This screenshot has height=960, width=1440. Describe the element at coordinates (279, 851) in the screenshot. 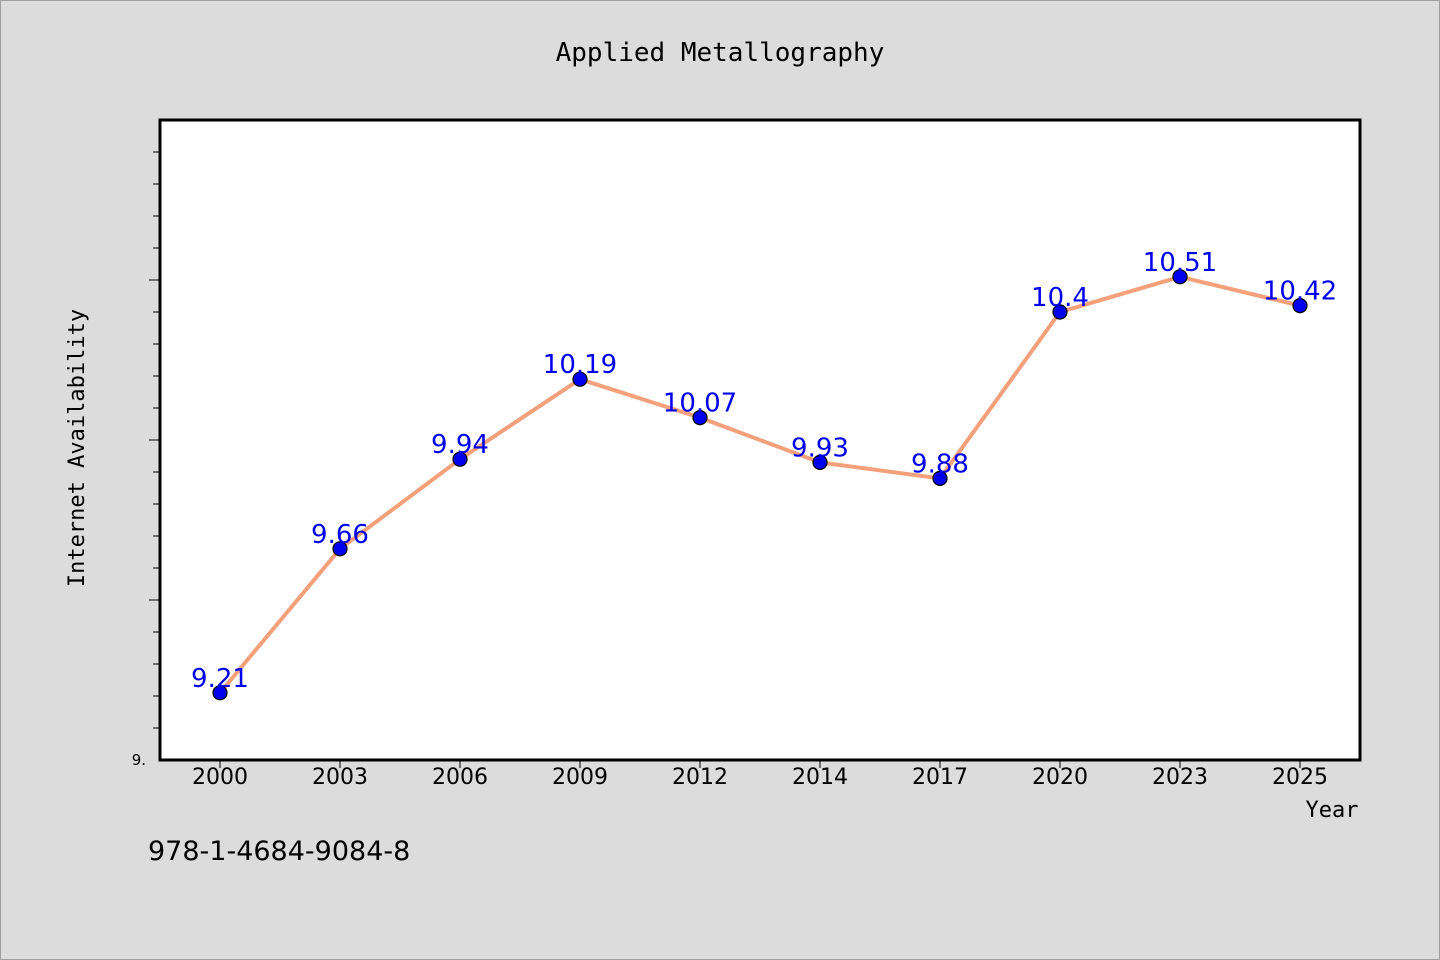

I see `isbn-code: 978-1-4684-9084-8` at that location.